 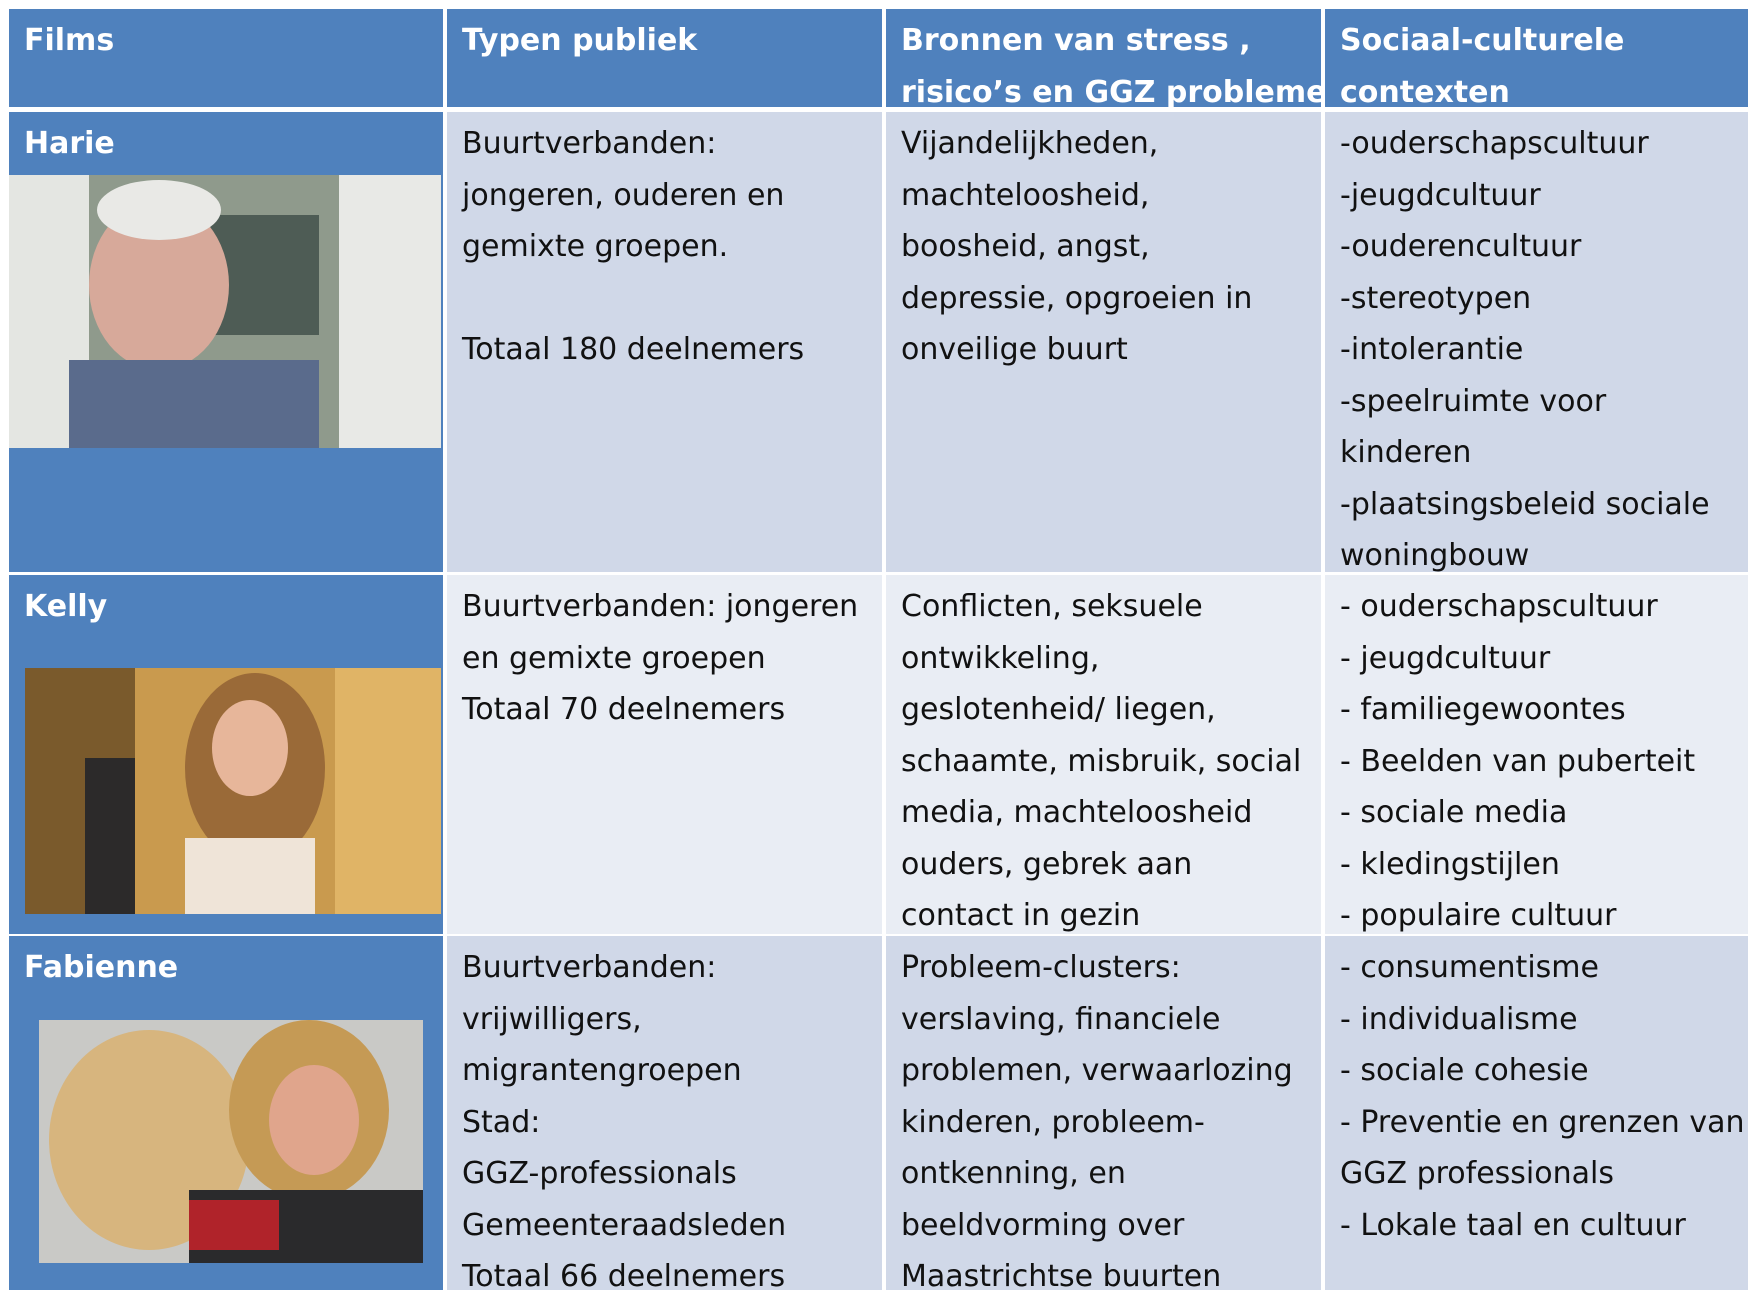 I want to click on cell-line: Conflicten, seksuele, so click(x=1052, y=606).